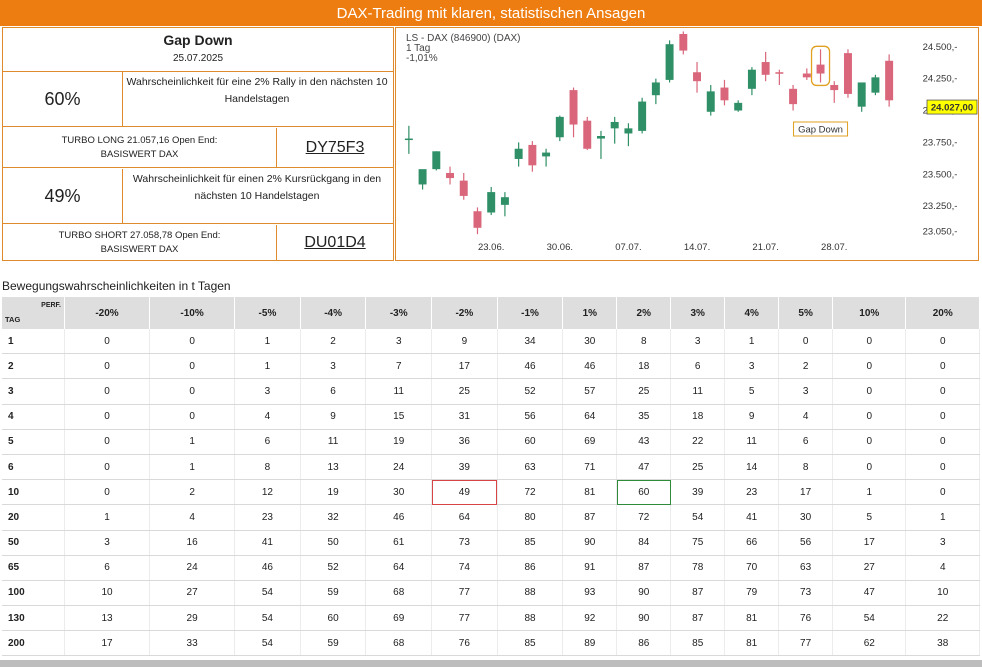 The height and width of the screenshot is (667, 982). What do you see at coordinates (834, 247) in the screenshot?
I see `x-tick-label: 28.07.` at bounding box center [834, 247].